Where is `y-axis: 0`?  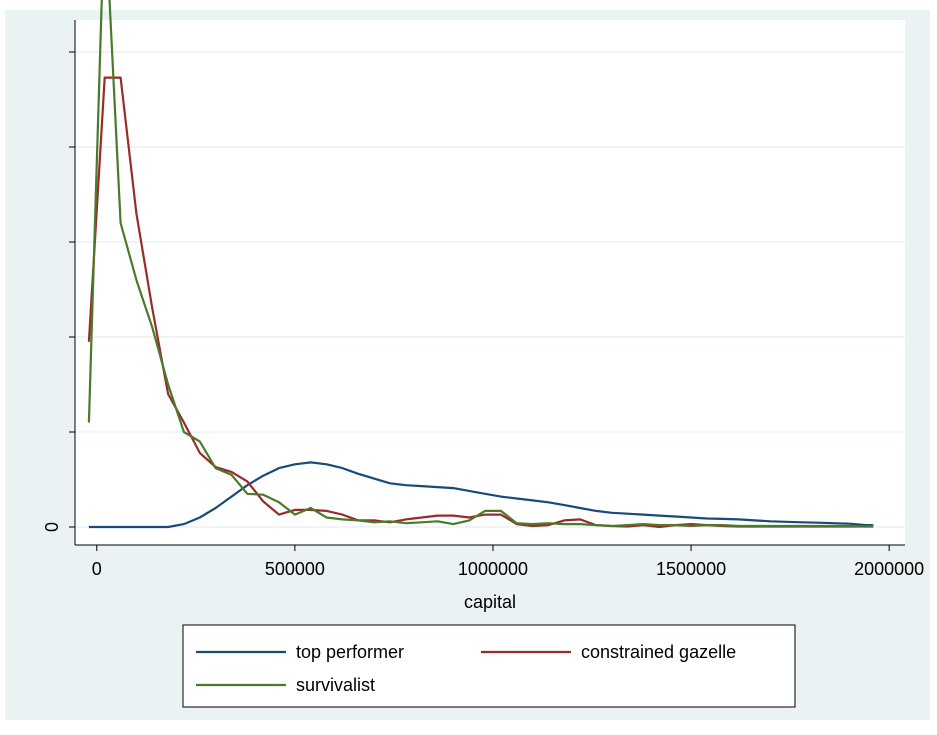 y-axis: 0 is located at coordinates (59, 282).